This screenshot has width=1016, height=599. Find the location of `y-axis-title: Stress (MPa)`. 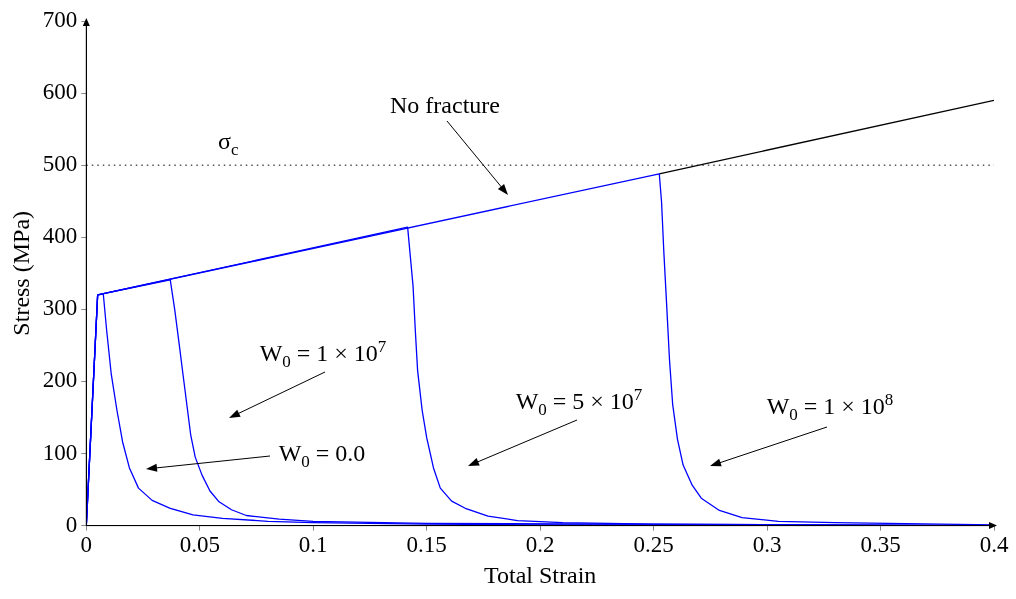

y-axis-title: Stress (MPa) is located at coordinates (20, 273).